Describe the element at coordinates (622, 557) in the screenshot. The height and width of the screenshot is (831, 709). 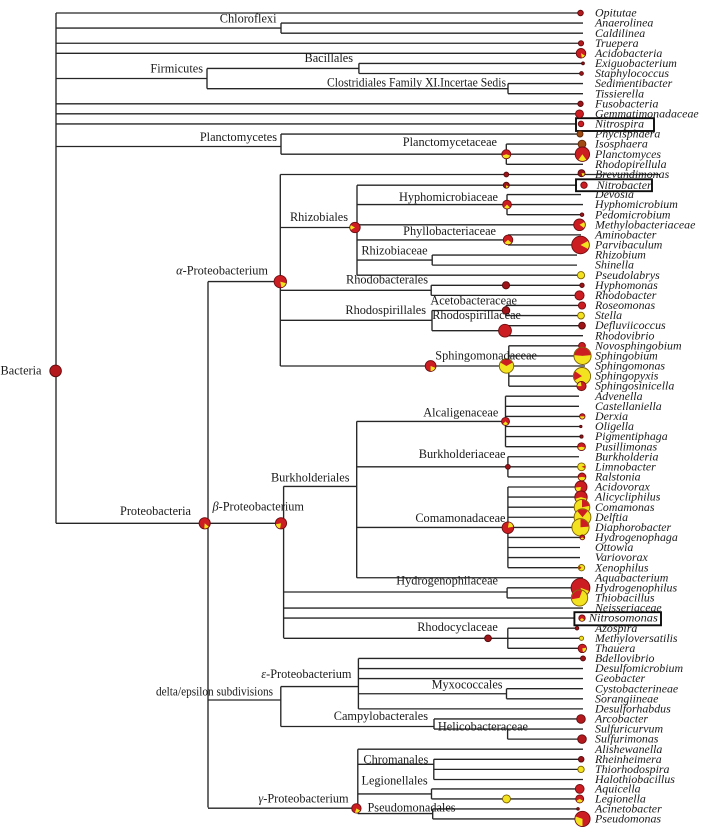
I see `svg-text: Variovorax` at that location.